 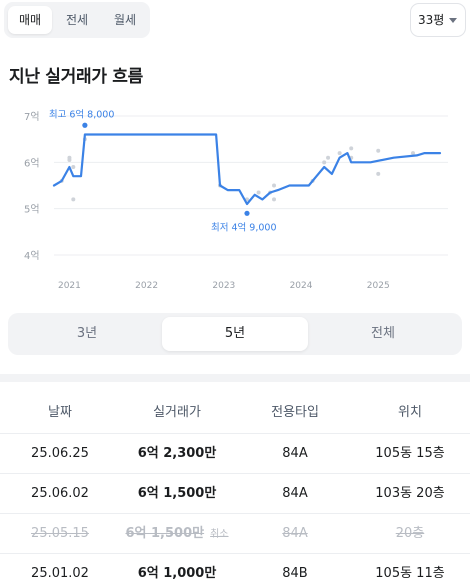 I want to click on table-row: 25.06.25 6억 2,300만 84A 105동 15층, so click(x=235, y=454).